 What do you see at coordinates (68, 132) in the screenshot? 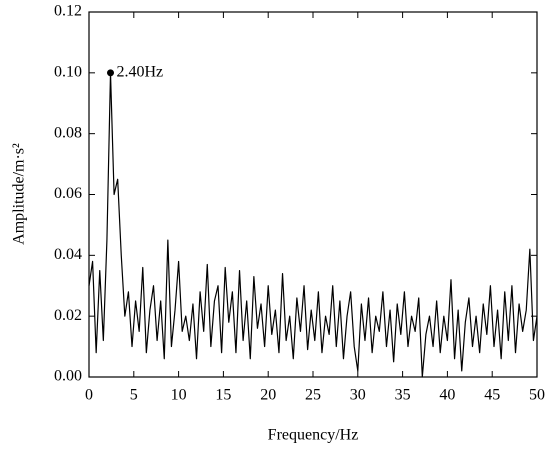
I see `y-tick-label: 0.08` at bounding box center [68, 132].